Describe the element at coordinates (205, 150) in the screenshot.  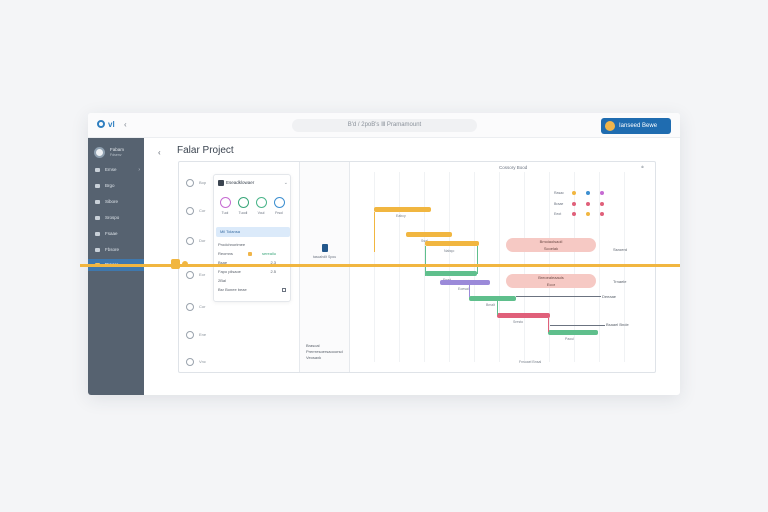
I see `page-title: Falar Project` at that location.